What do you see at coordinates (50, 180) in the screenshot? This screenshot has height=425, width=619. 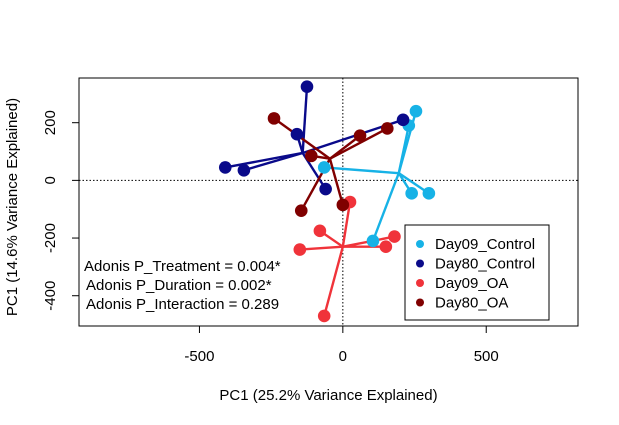 I see `y-tick-label: 0` at bounding box center [50, 180].